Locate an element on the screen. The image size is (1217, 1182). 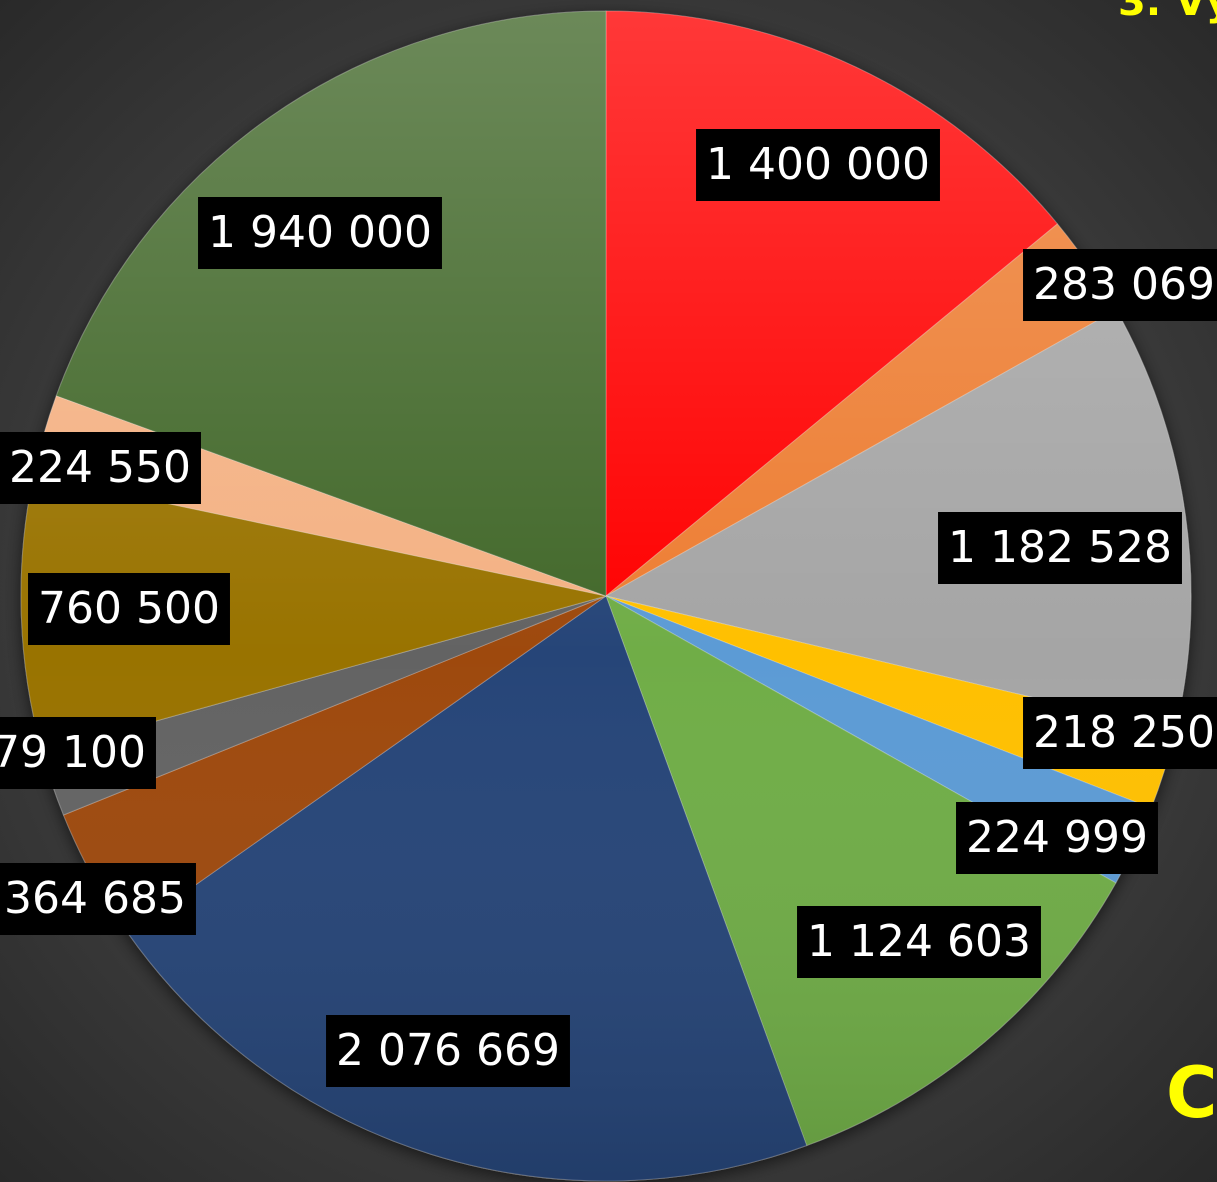
data-label: 218 250 is located at coordinates (1124, 732).